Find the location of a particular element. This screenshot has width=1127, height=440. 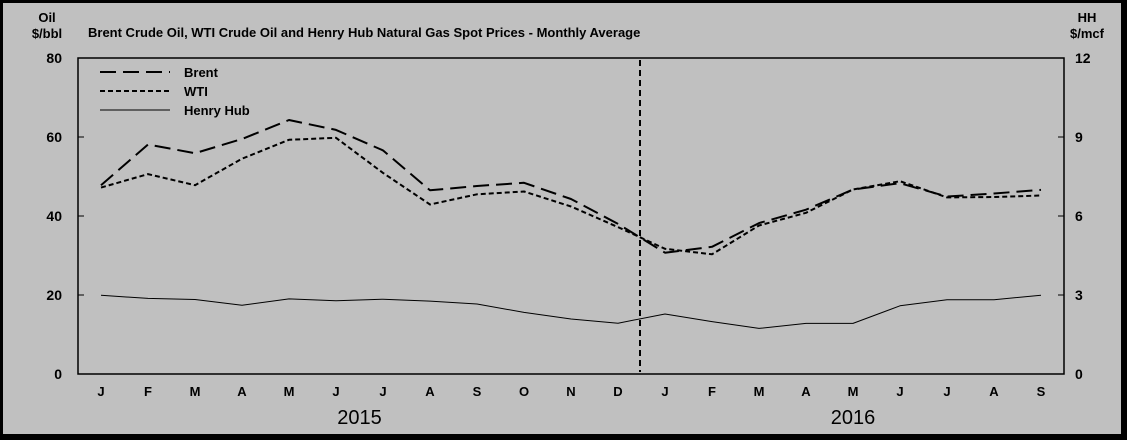

y-left-tick-label: 40 is located at coordinates (54, 216).